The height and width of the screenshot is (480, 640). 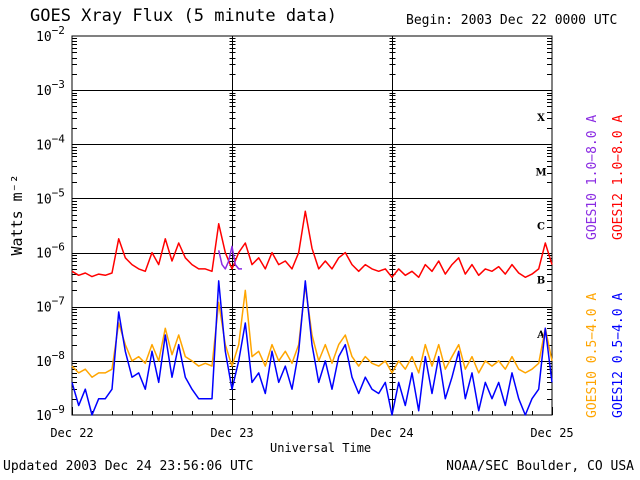 What do you see at coordinates (541, 227) in the screenshot?
I see `flare-class-label: C` at bounding box center [541, 227].